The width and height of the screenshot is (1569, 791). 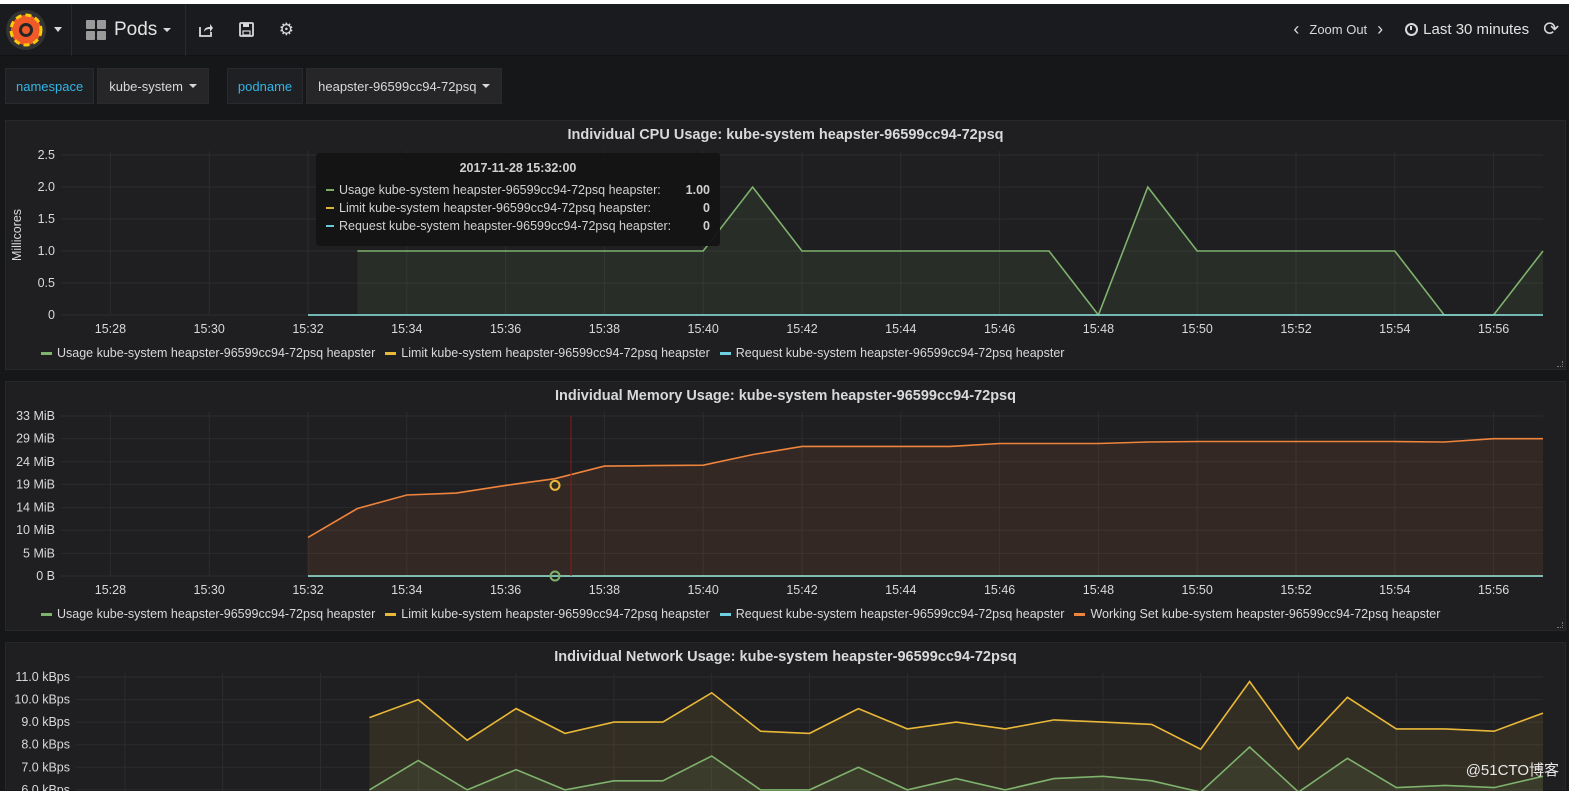 I want to click on time-back-button: ‹, so click(x=1296, y=29).